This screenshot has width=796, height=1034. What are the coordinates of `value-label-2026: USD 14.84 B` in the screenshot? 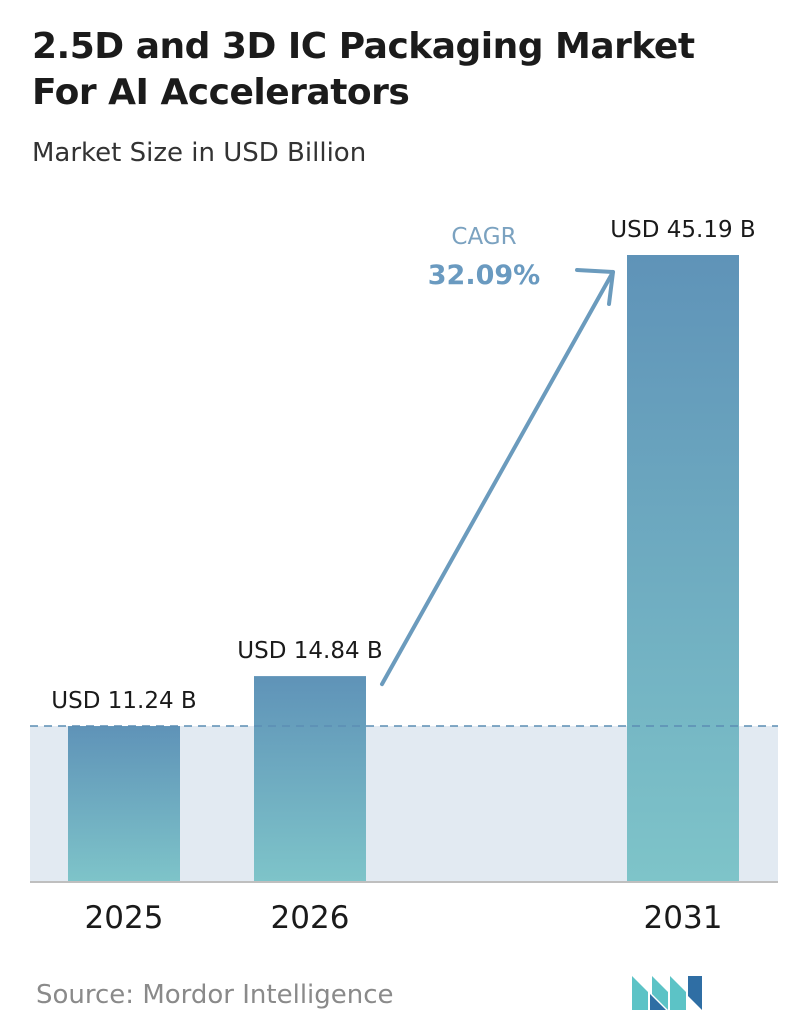 It's located at (309, 651).